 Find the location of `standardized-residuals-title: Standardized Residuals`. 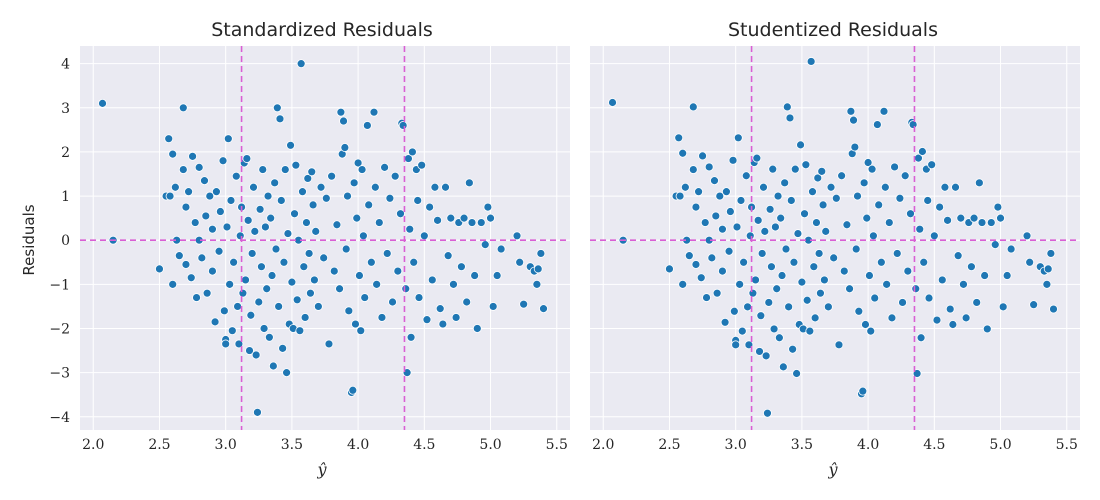

standardized-residuals-title: Standardized Residuals is located at coordinates (322, 30).